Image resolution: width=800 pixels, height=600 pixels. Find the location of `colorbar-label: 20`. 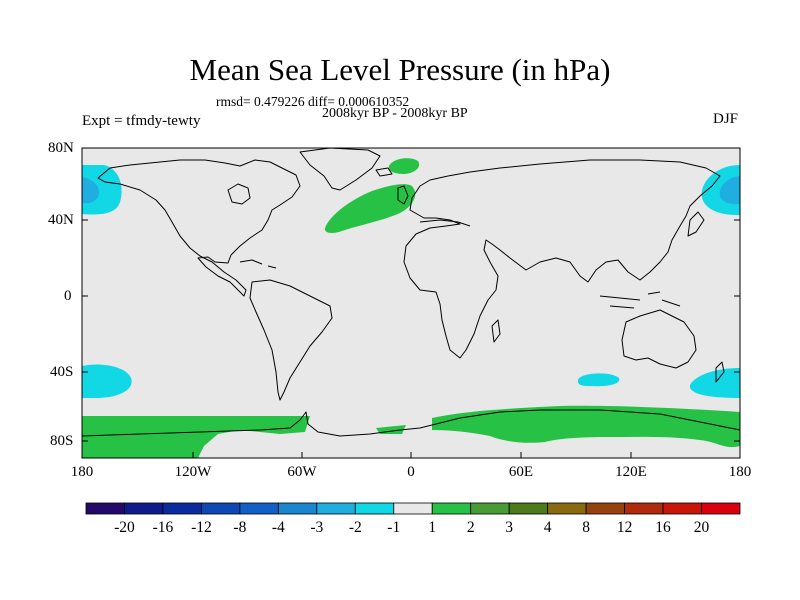

colorbar-label: 20 is located at coordinates (701, 527).